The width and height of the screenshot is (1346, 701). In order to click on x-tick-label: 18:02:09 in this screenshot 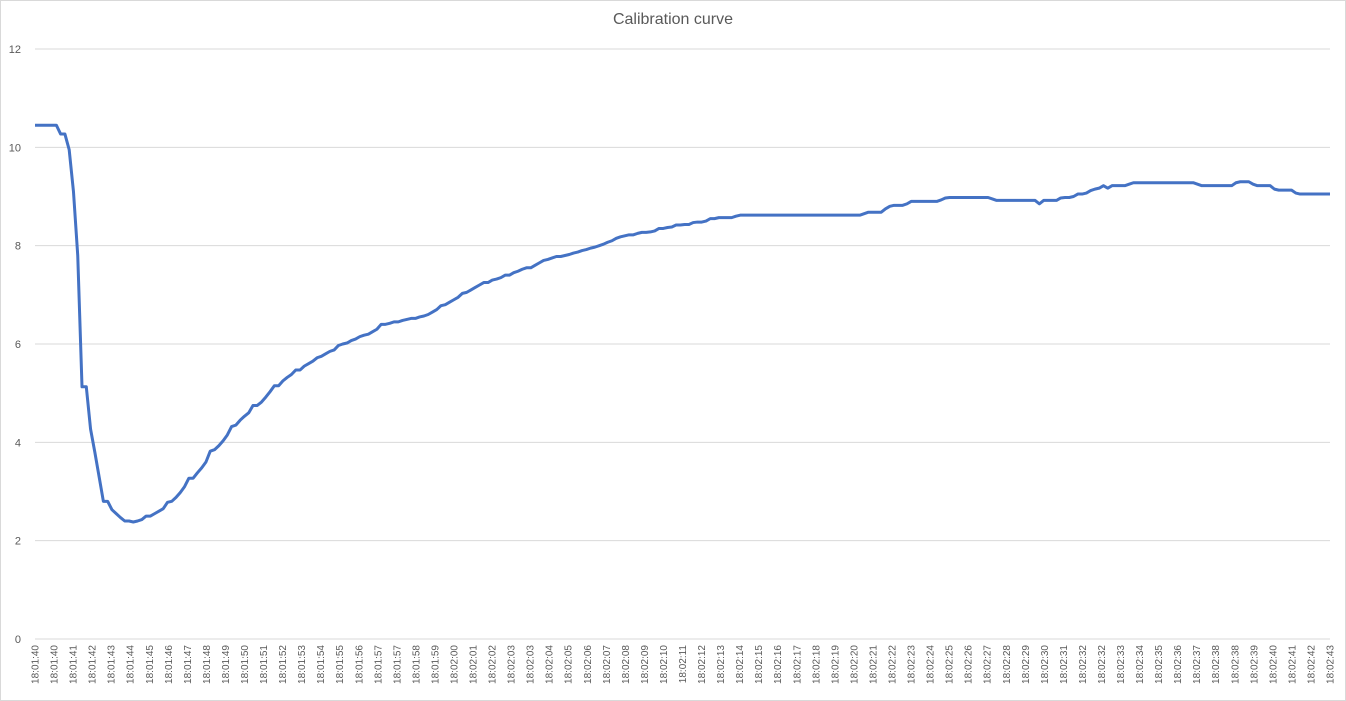, I will do `click(645, 664)`.